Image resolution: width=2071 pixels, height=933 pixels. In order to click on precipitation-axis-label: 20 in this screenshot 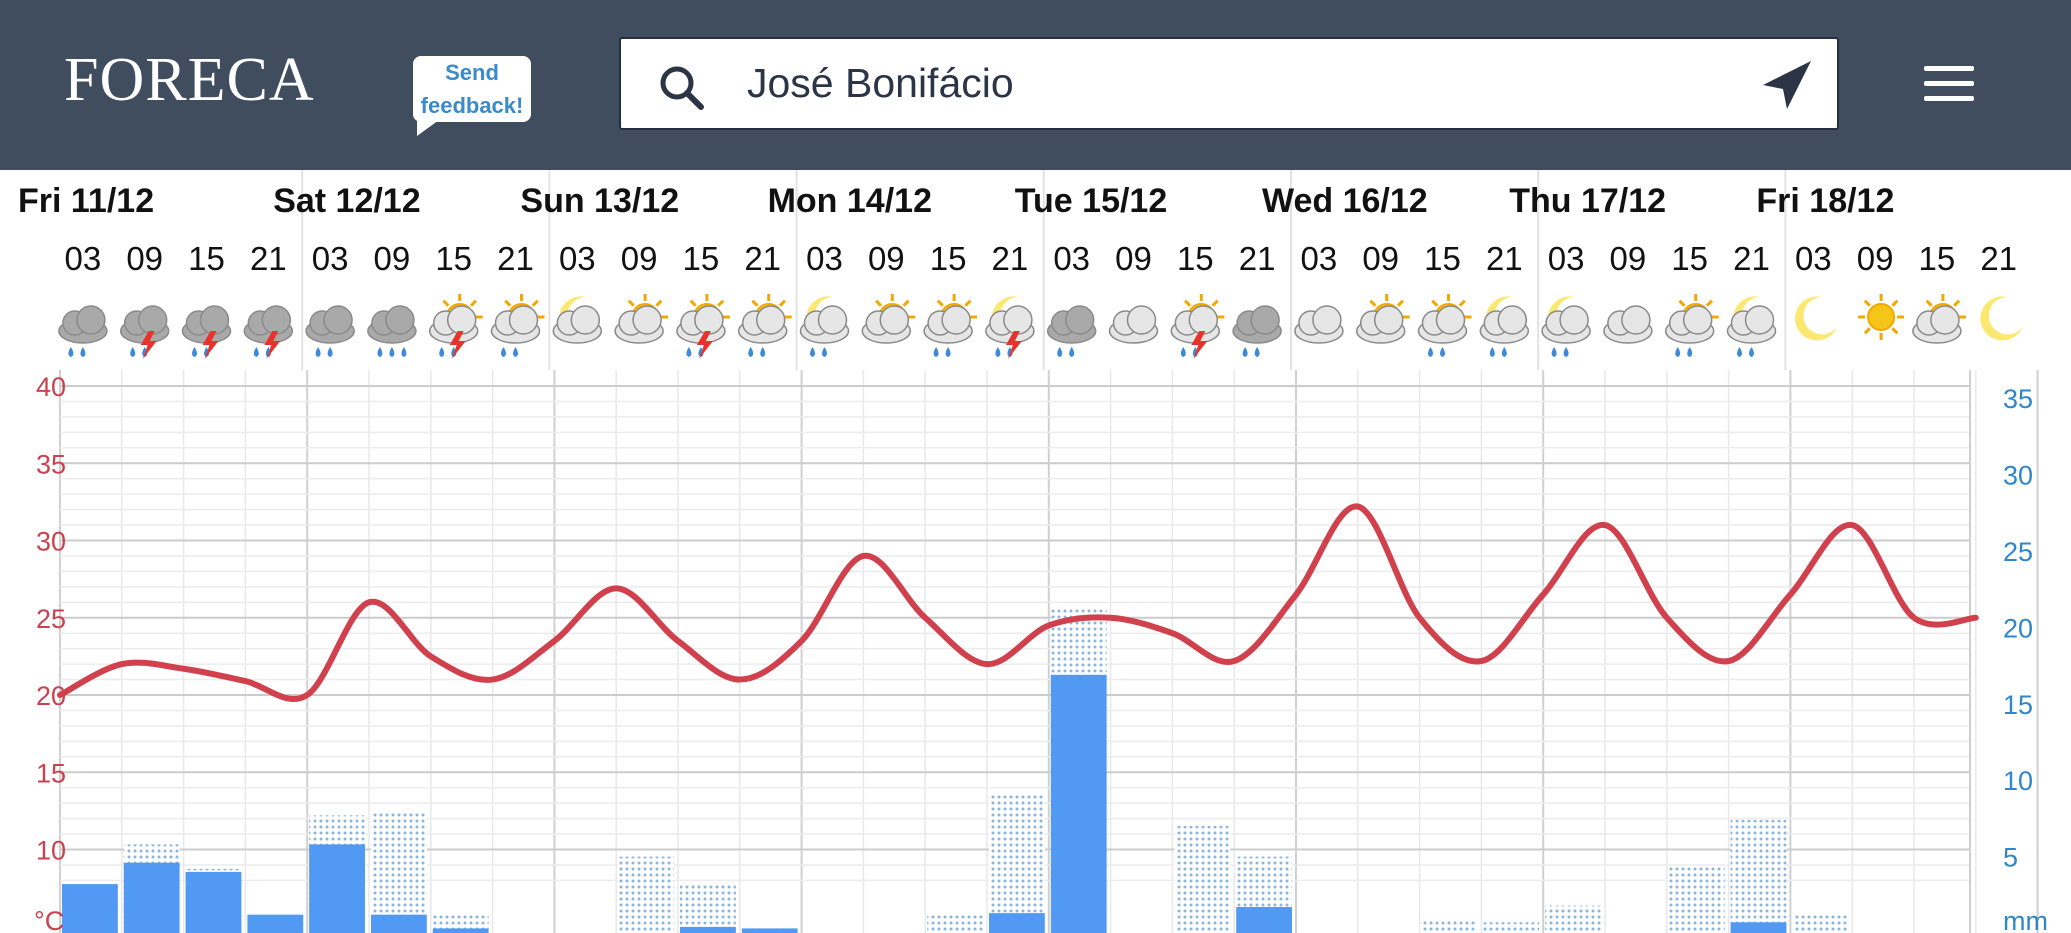, I will do `click(2018, 628)`.